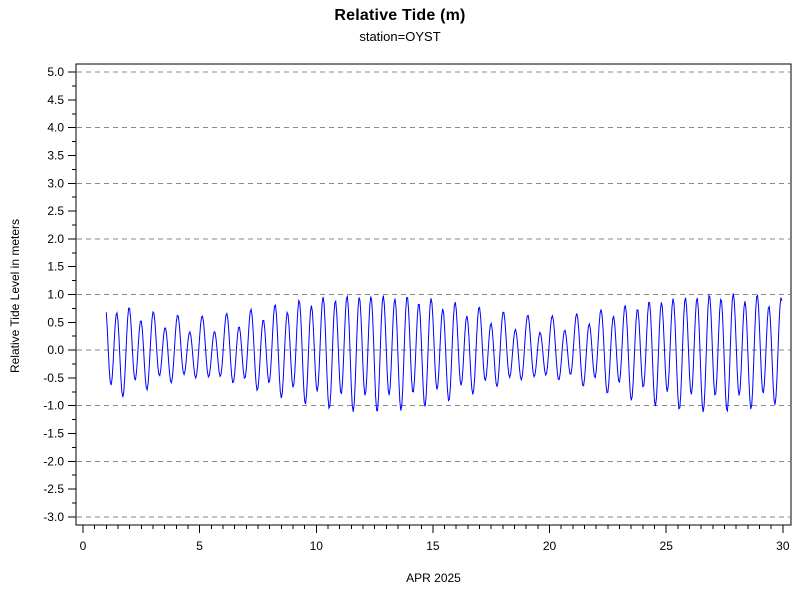 This screenshot has width=800, height=600. What do you see at coordinates (55, 100) in the screenshot?
I see `svg-text: 4.5` at bounding box center [55, 100].